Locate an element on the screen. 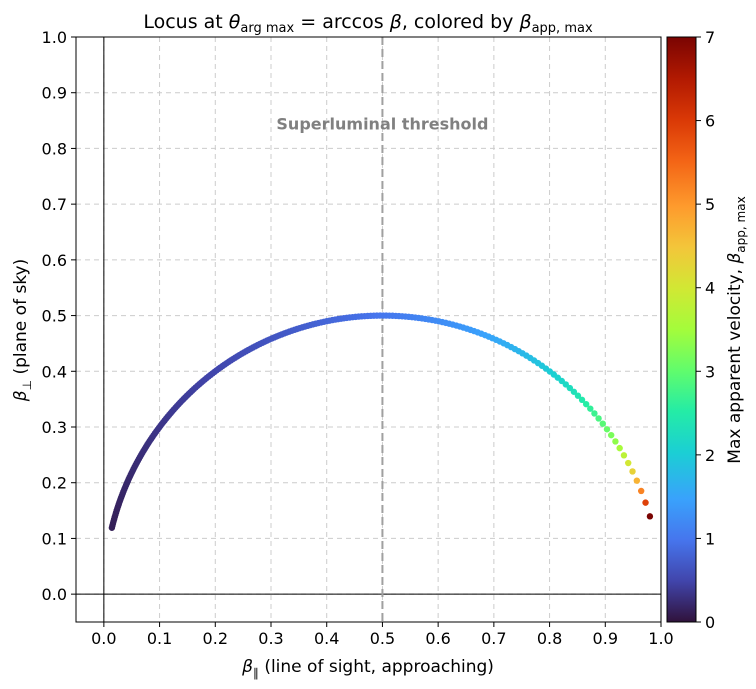 The image size is (756, 689). y-tick-label: 0.7 is located at coordinates (54, 204).